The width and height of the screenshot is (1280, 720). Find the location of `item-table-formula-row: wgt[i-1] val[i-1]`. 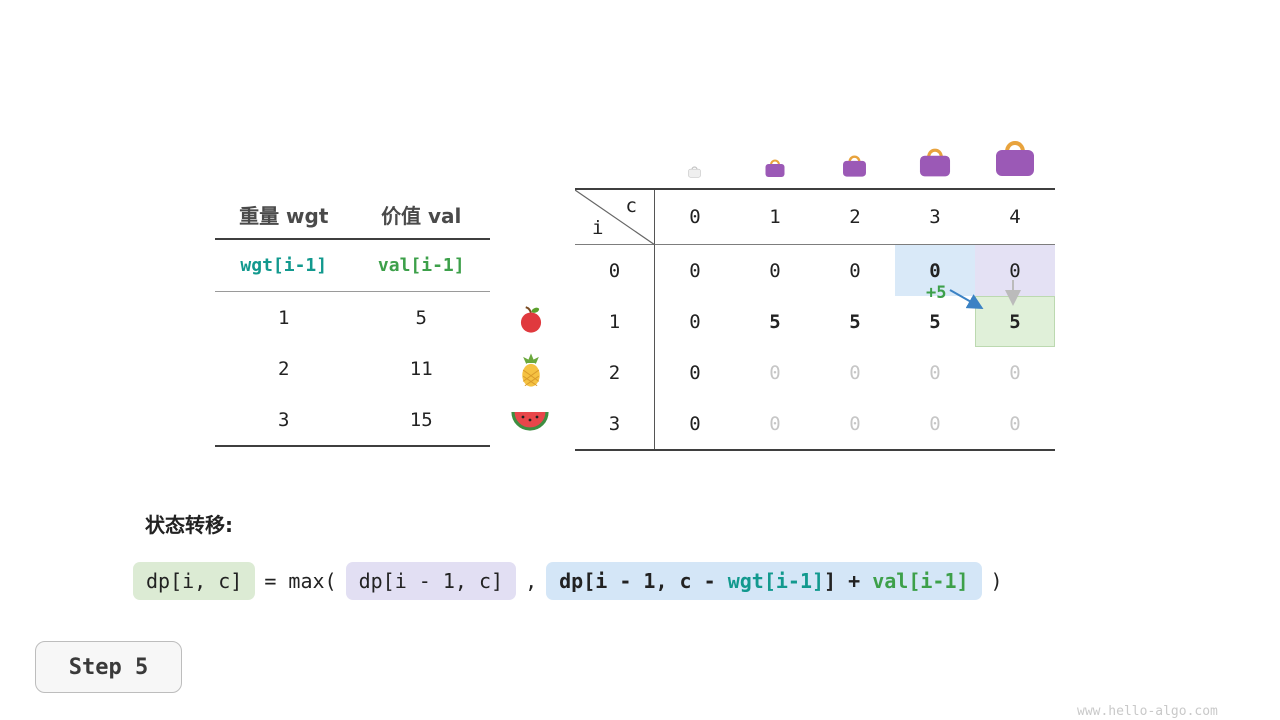

item-table-formula-row: wgt[i-1] val[i-1] is located at coordinates (352, 266).